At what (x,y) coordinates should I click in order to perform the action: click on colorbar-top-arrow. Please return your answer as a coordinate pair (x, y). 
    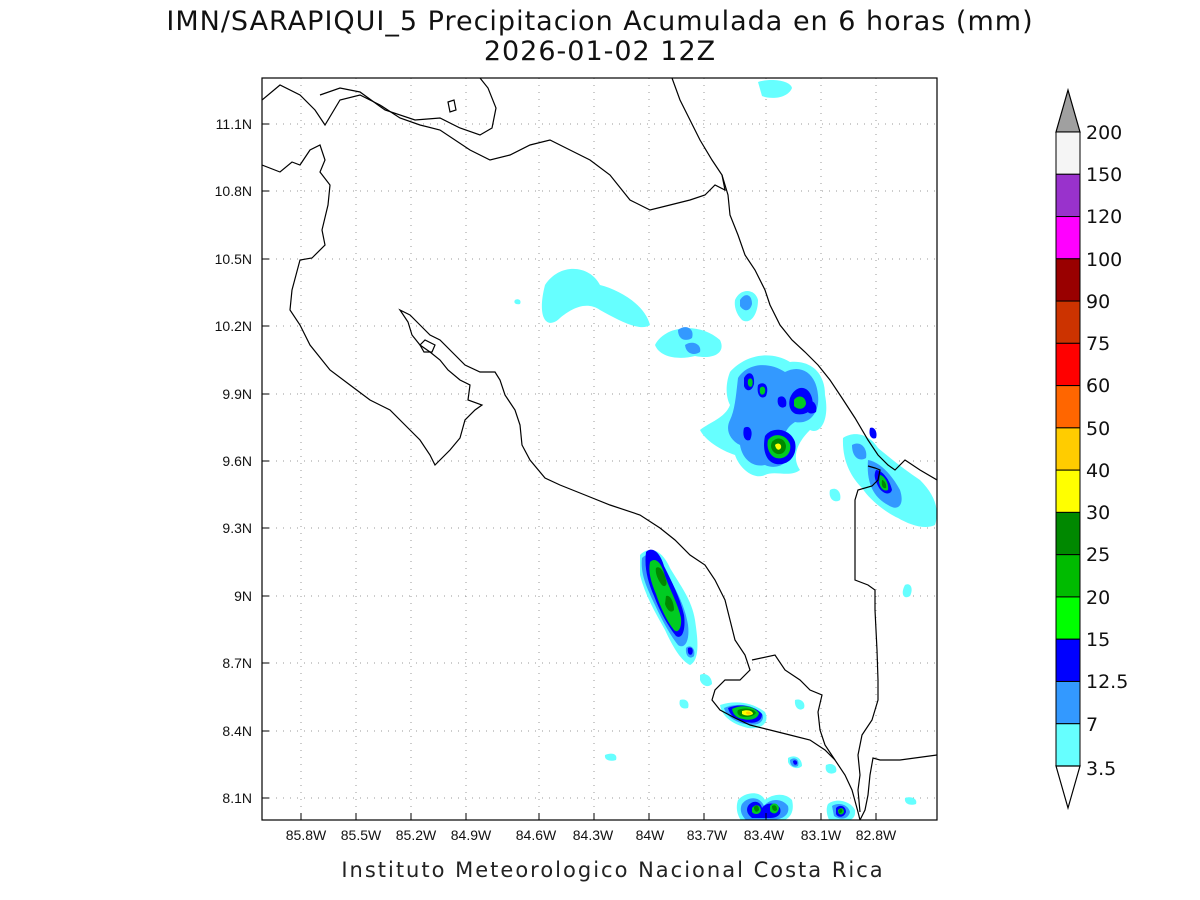
    Looking at the image, I should click on (1068, 110).